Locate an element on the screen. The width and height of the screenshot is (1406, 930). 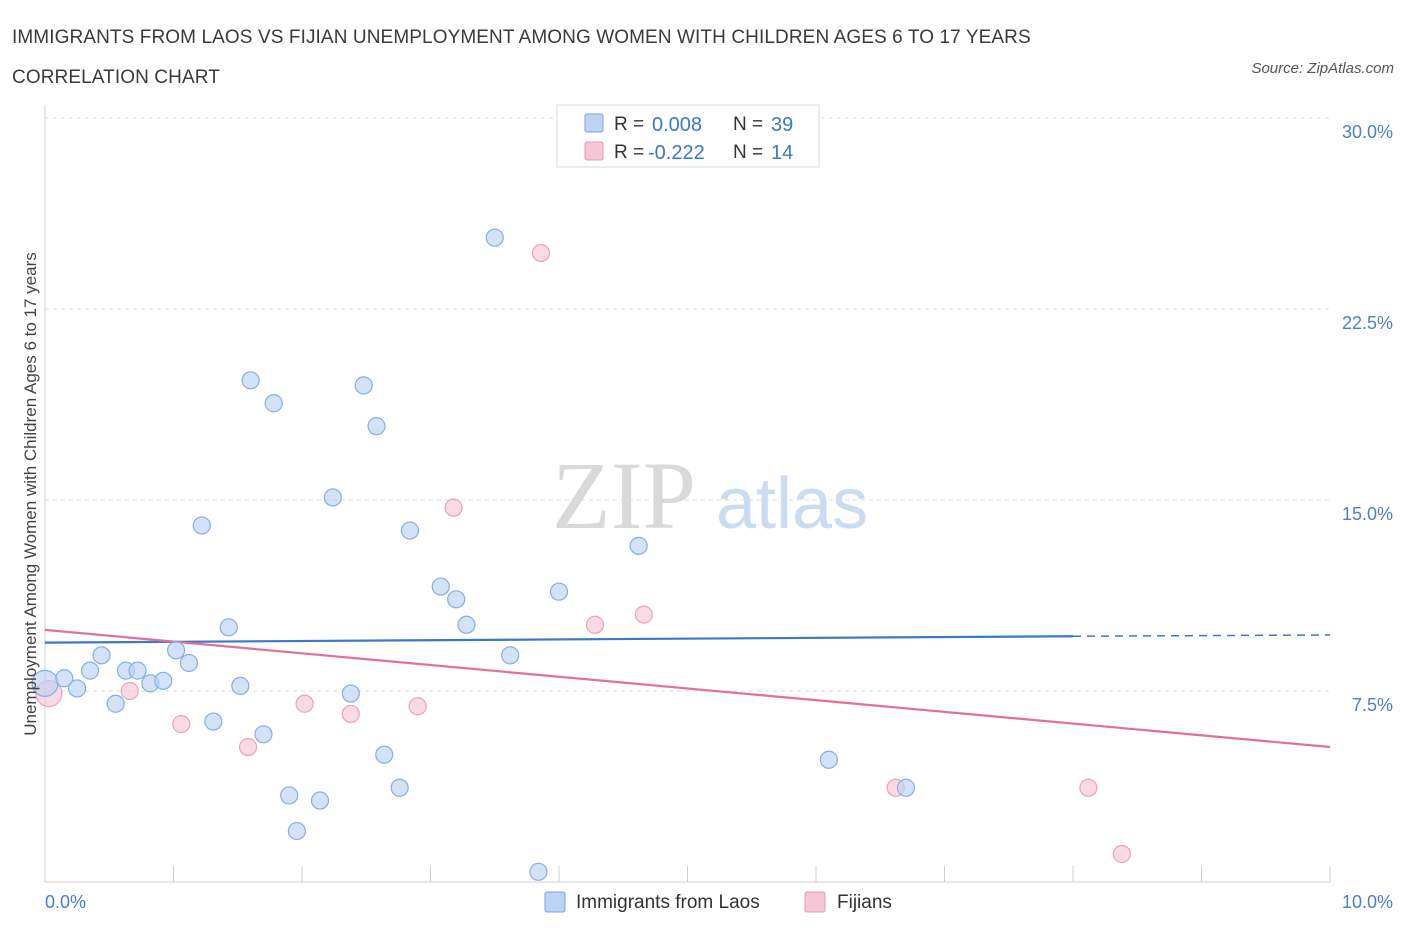
x-tick-label-0: 0.0% is located at coordinates (65, 902).